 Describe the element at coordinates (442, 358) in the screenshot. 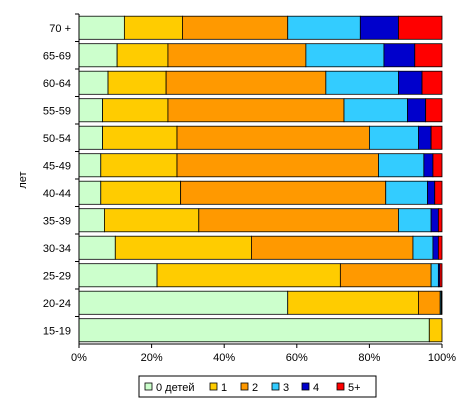

I see `x-tick-label: 100%` at that location.